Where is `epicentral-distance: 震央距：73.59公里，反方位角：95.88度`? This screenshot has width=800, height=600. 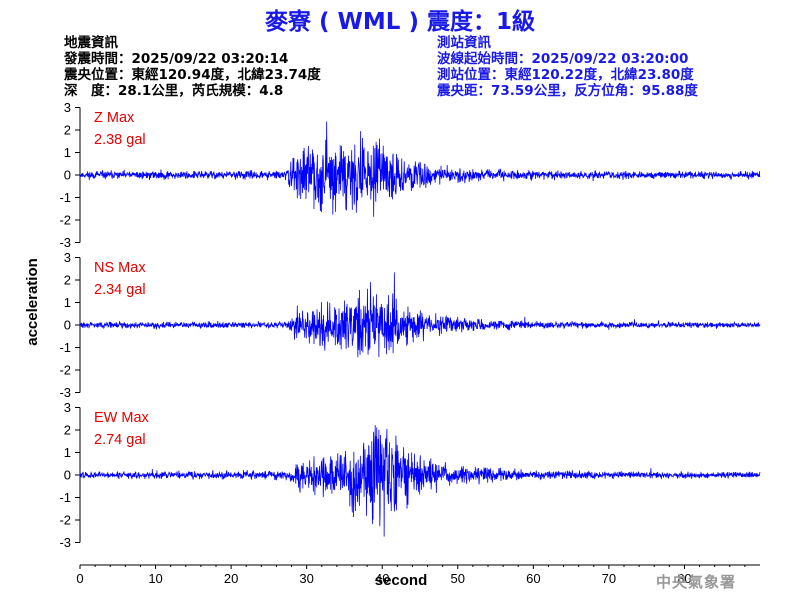 epicentral-distance: 震央距：73.59公里，反方位角：95.88度 is located at coordinates (567, 91).